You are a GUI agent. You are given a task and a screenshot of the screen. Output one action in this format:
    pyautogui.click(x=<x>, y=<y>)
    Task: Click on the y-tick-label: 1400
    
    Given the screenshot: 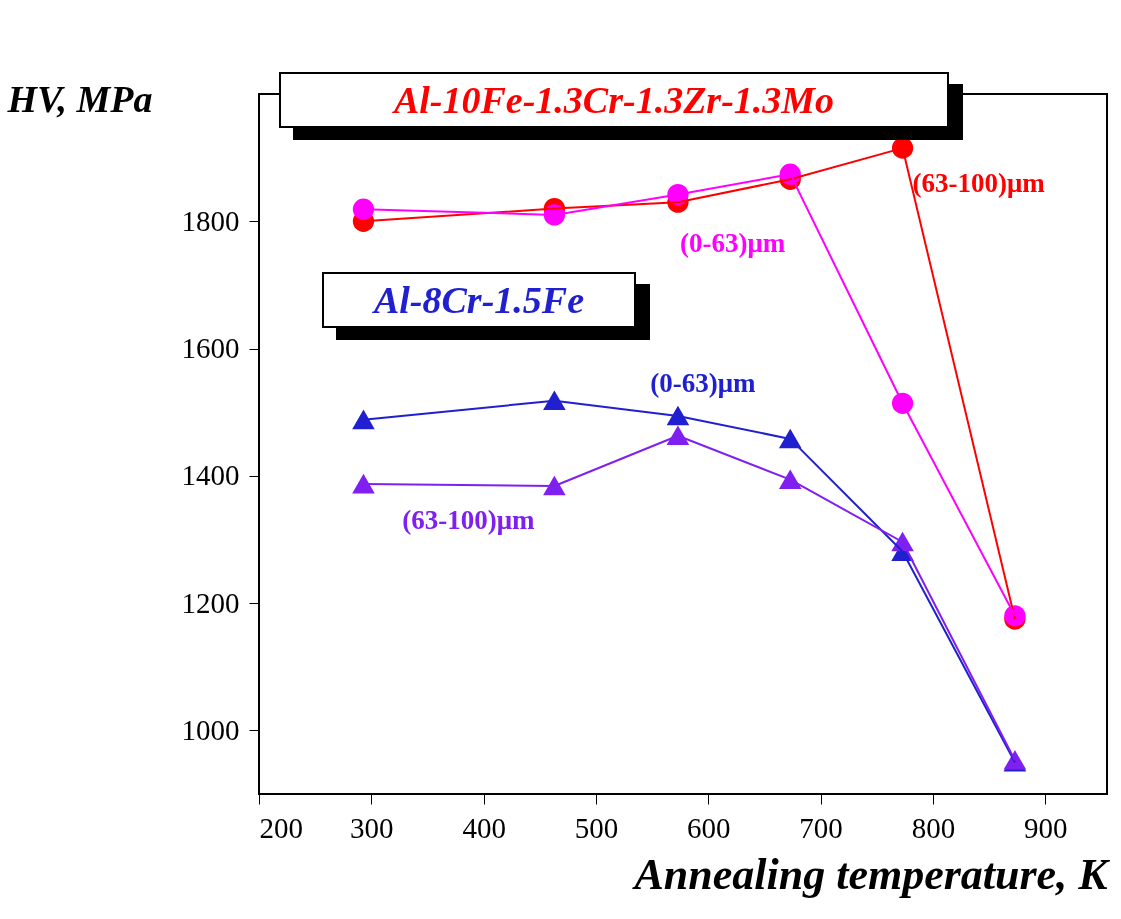 What is the action you would take?
    pyautogui.click(x=210, y=475)
    